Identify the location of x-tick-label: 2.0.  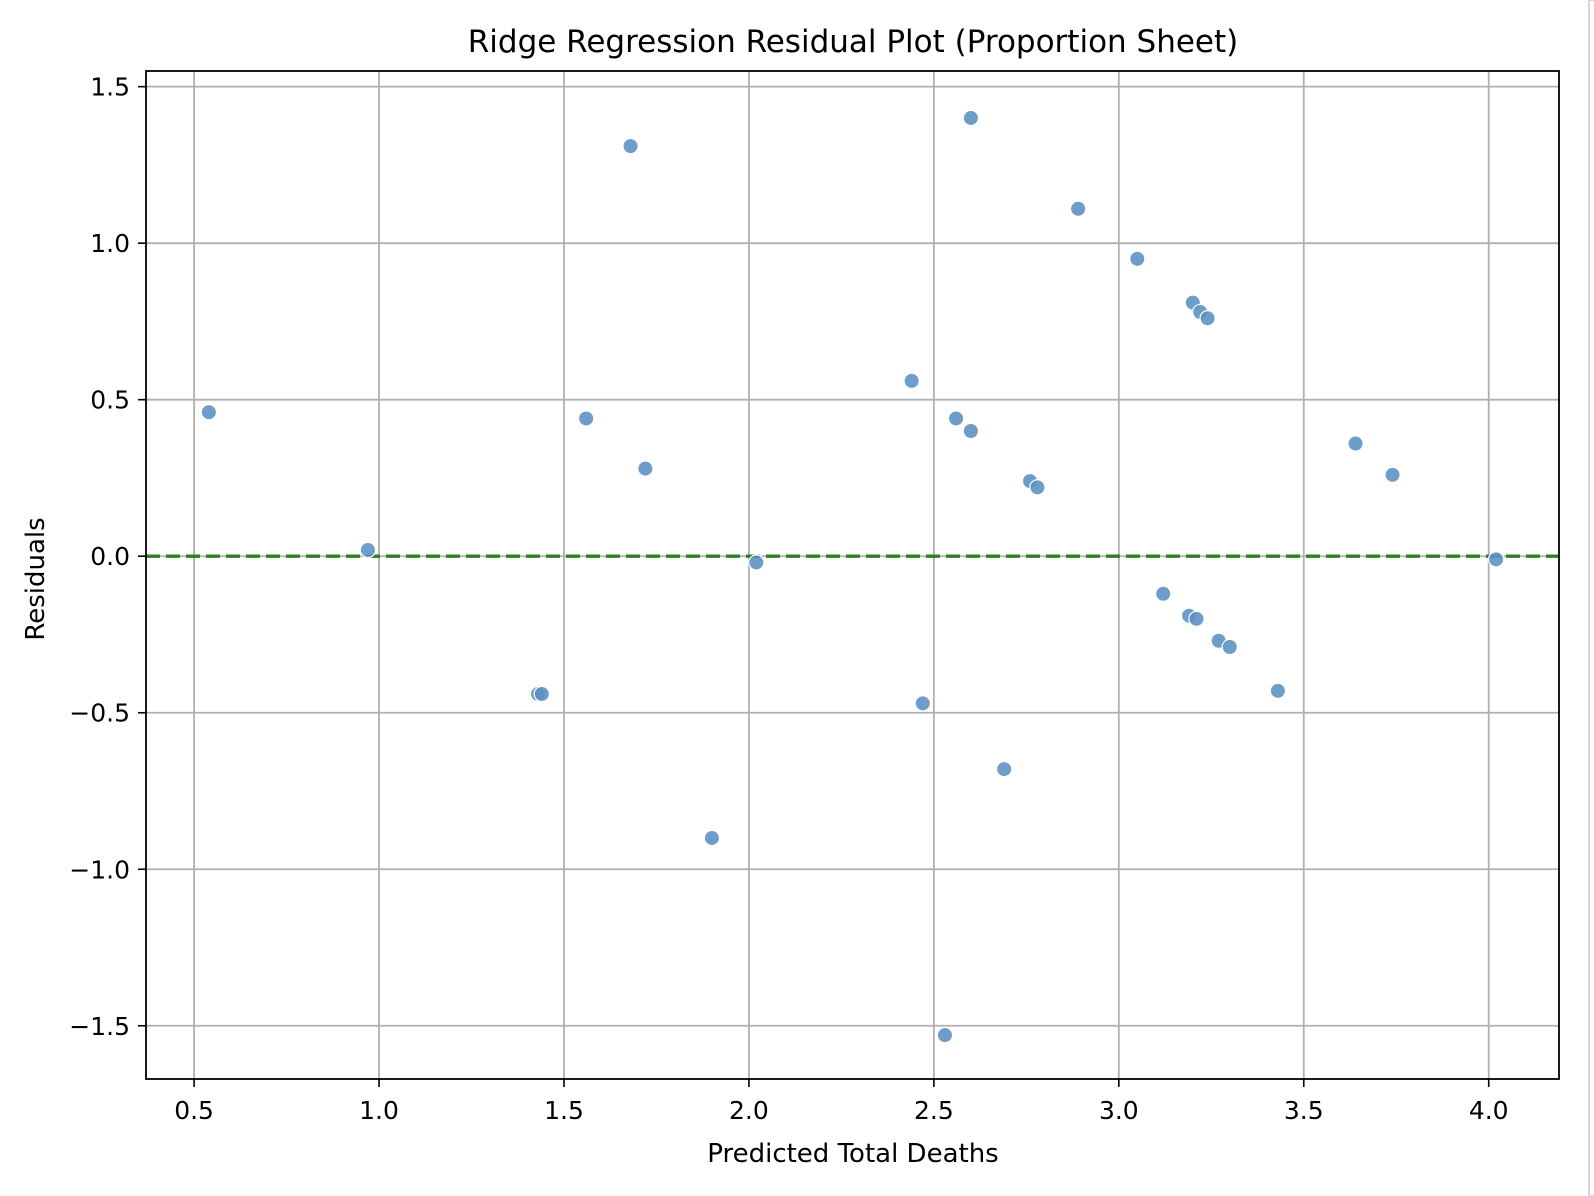
(749, 1110).